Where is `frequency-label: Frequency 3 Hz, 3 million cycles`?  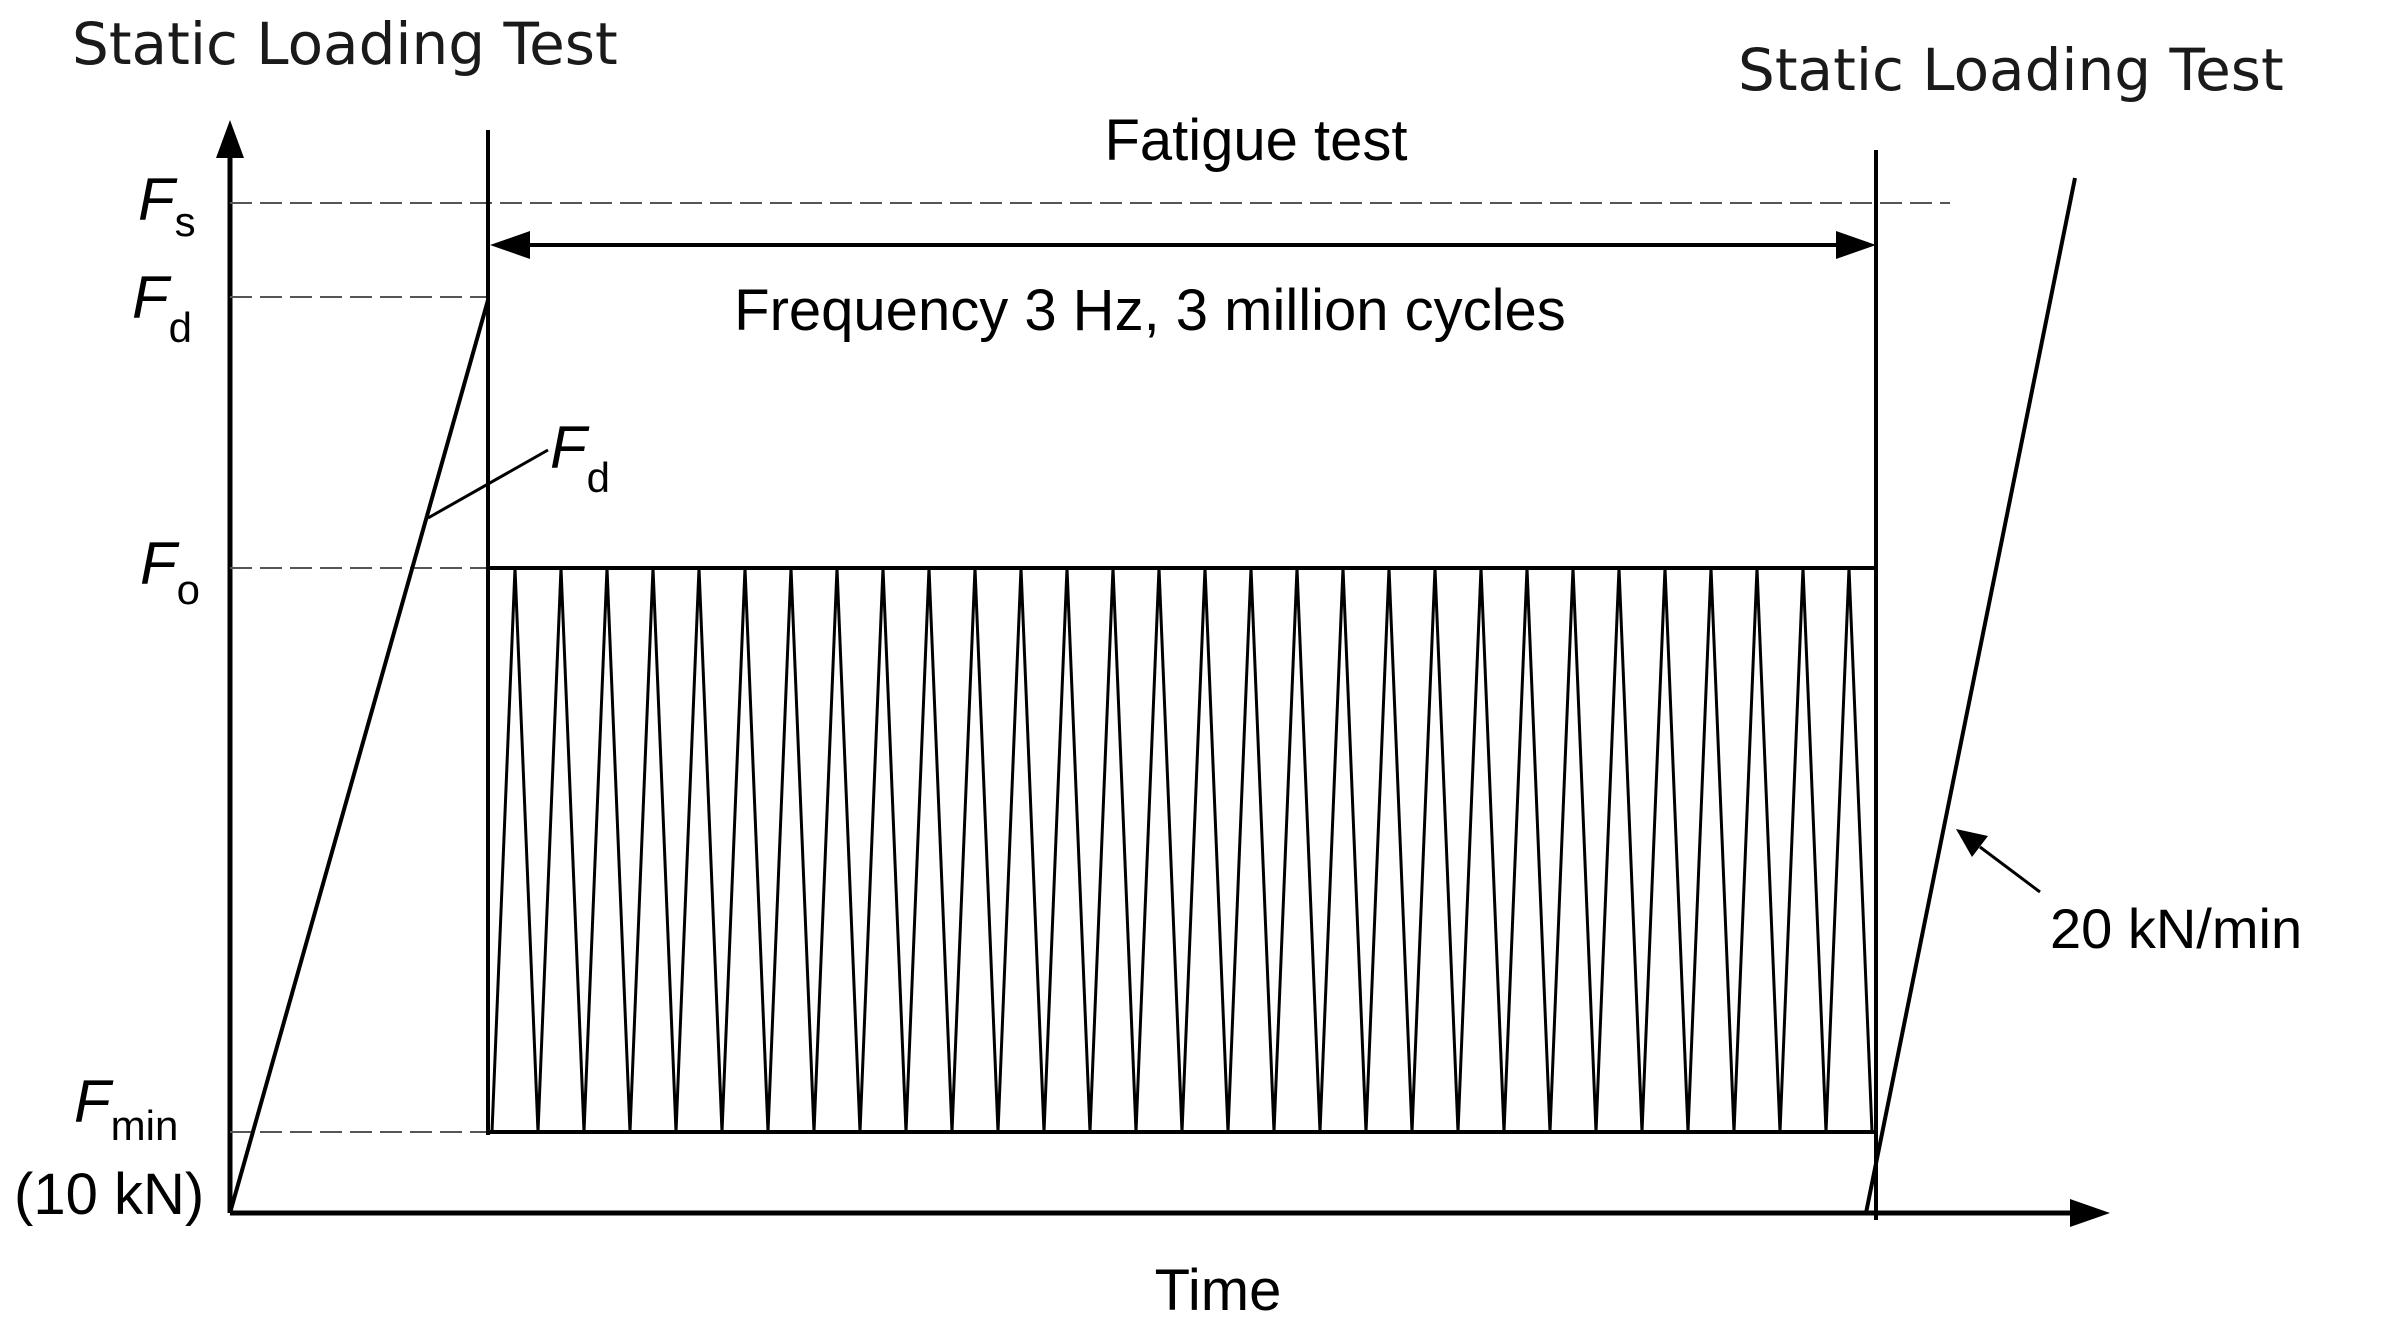 frequency-label: Frequency 3 Hz, 3 million cycles is located at coordinates (1150, 310).